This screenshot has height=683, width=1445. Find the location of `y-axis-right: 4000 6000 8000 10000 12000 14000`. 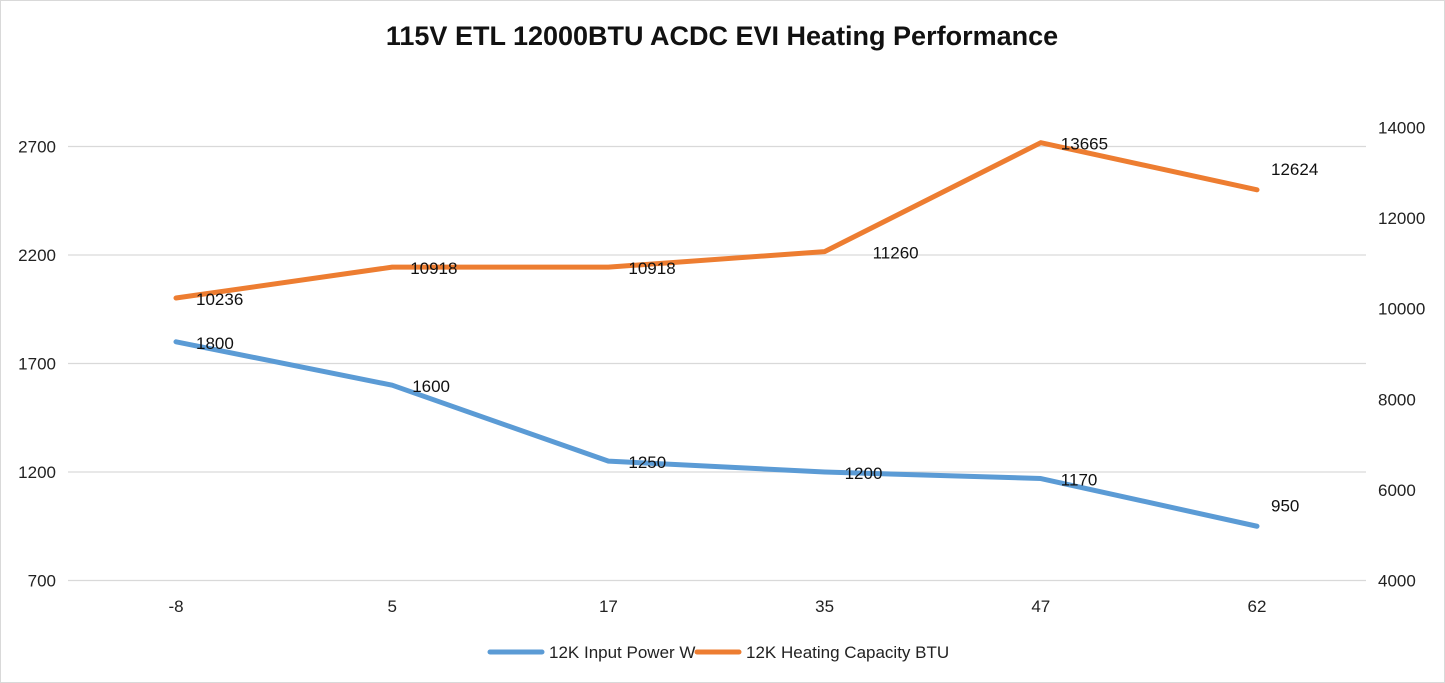

y-axis-right: 4000 6000 8000 10000 12000 14000 is located at coordinates (1401, 355).